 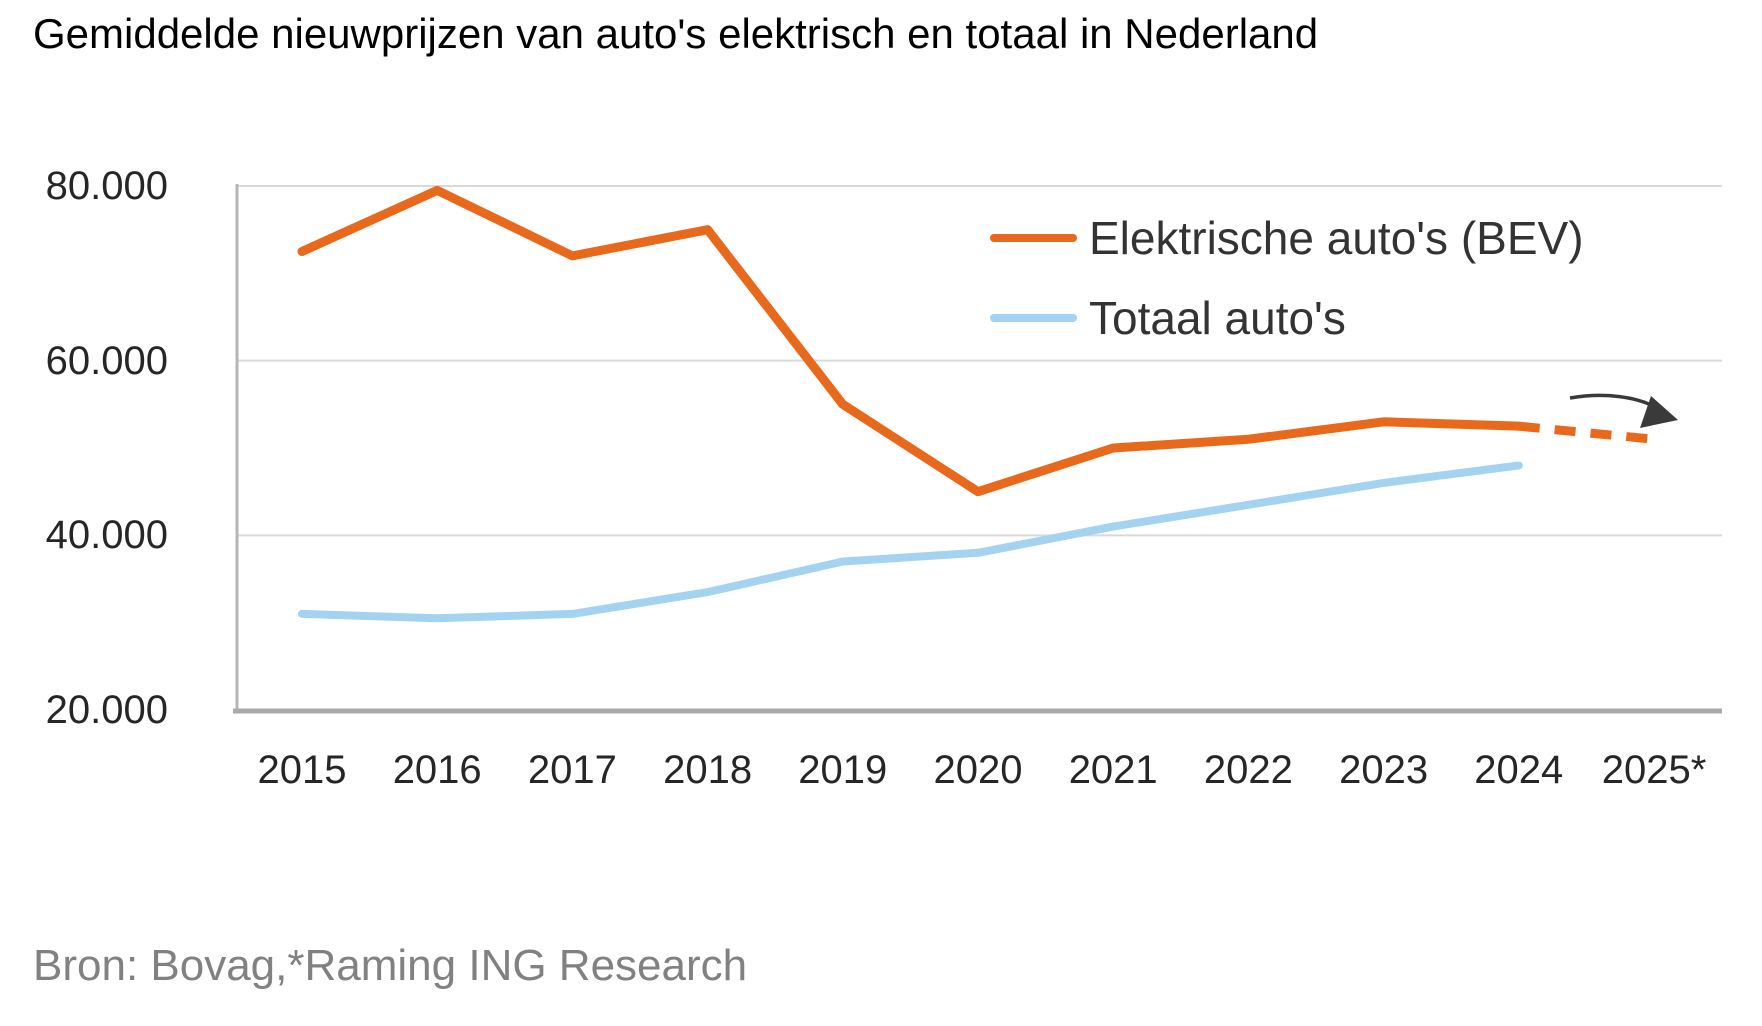 I want to click on legend-item-total: Totaal auto's, so click(x=1287, y=318).